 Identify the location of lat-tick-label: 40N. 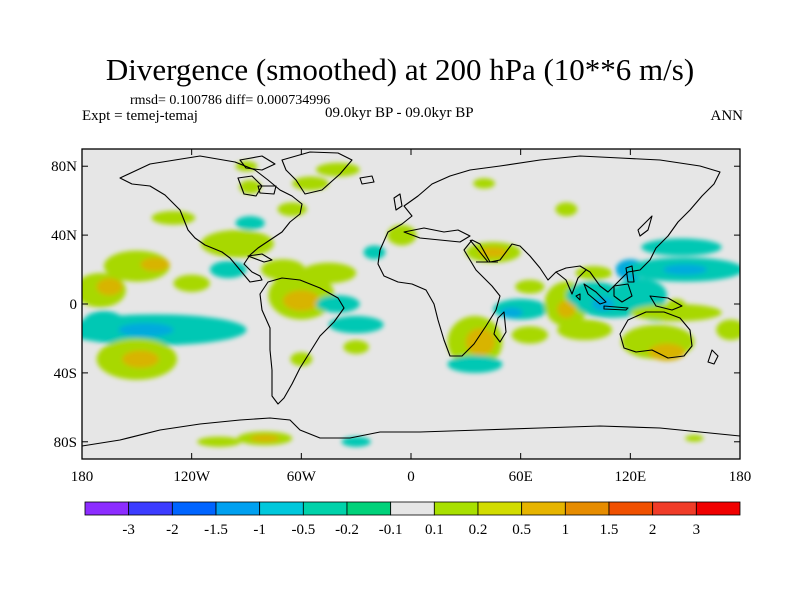
(64, 236).